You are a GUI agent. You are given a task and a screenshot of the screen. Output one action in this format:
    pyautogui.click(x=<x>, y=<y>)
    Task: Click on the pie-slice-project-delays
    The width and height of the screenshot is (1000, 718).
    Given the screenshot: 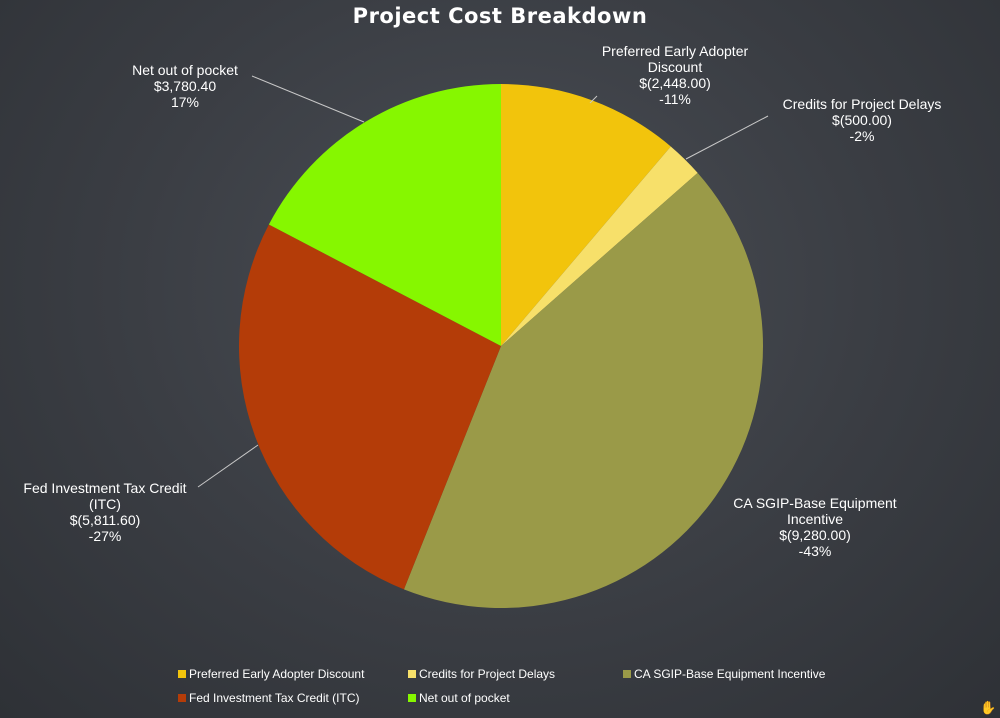 What is the action you would take?
    pyautogui.click(x=599, y=246)
    